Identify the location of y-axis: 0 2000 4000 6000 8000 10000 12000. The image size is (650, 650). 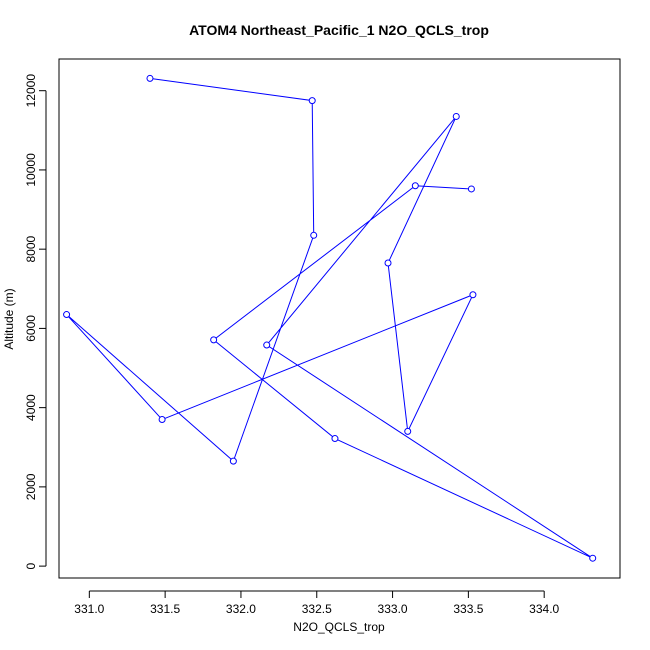
(35, 321).